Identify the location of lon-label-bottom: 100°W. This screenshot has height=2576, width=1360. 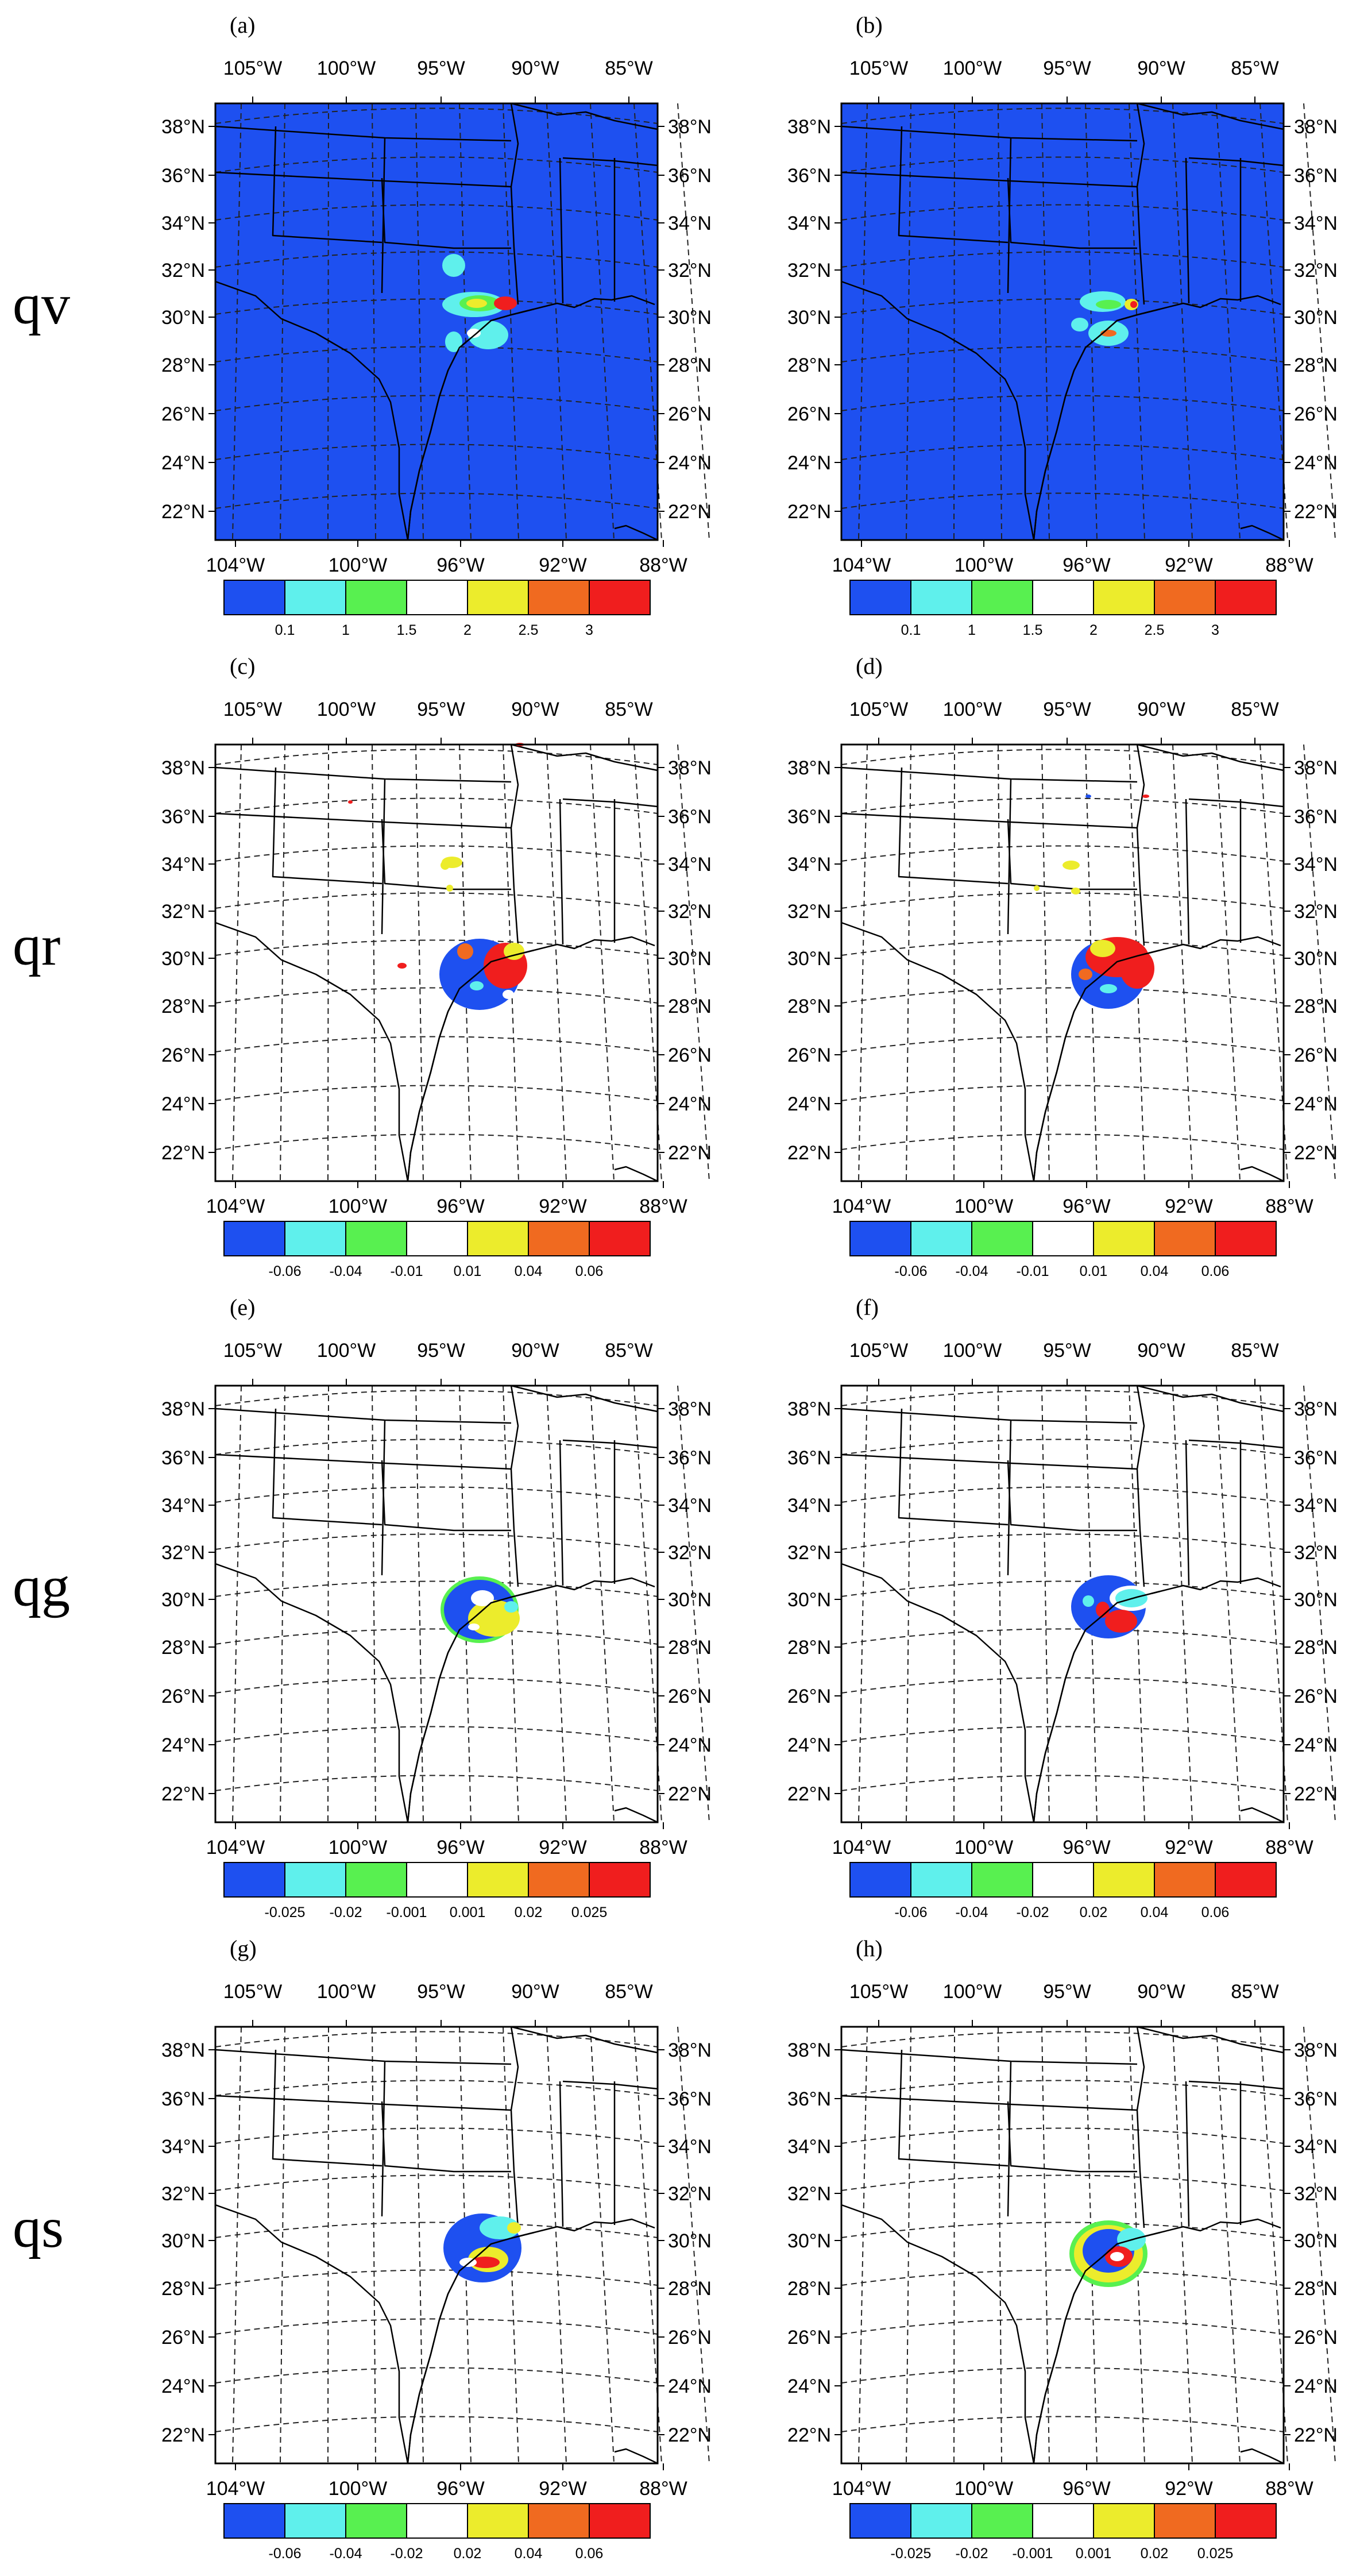
(984, 1847).